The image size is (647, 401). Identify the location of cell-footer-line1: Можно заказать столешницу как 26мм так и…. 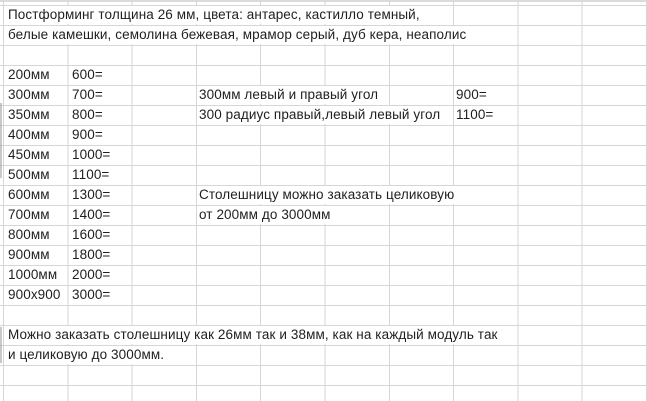
(254, 335).